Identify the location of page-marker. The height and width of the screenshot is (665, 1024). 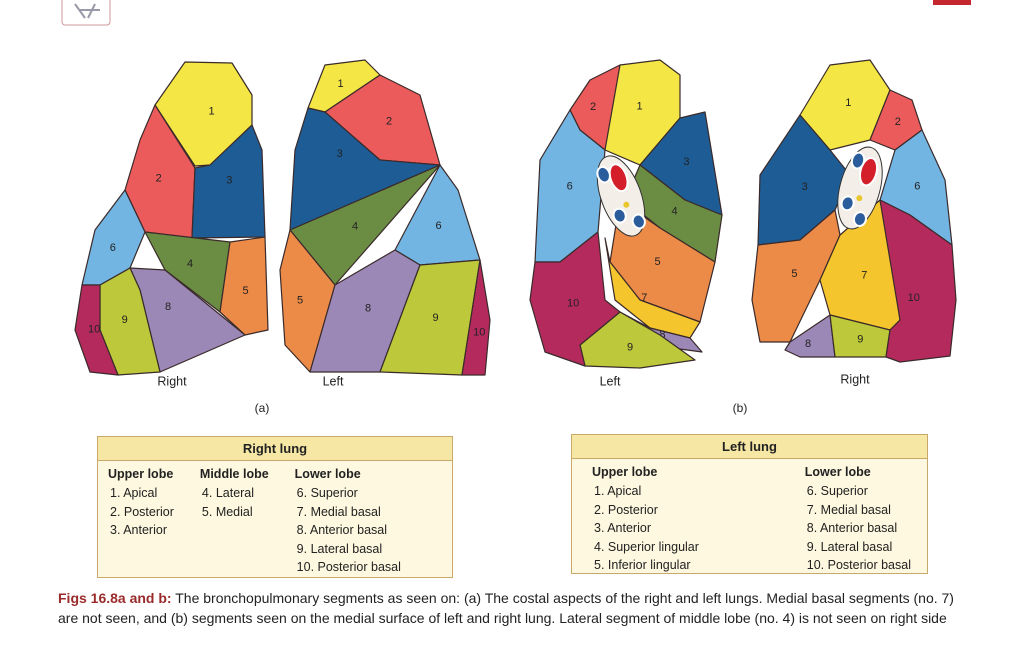
(952, 2).